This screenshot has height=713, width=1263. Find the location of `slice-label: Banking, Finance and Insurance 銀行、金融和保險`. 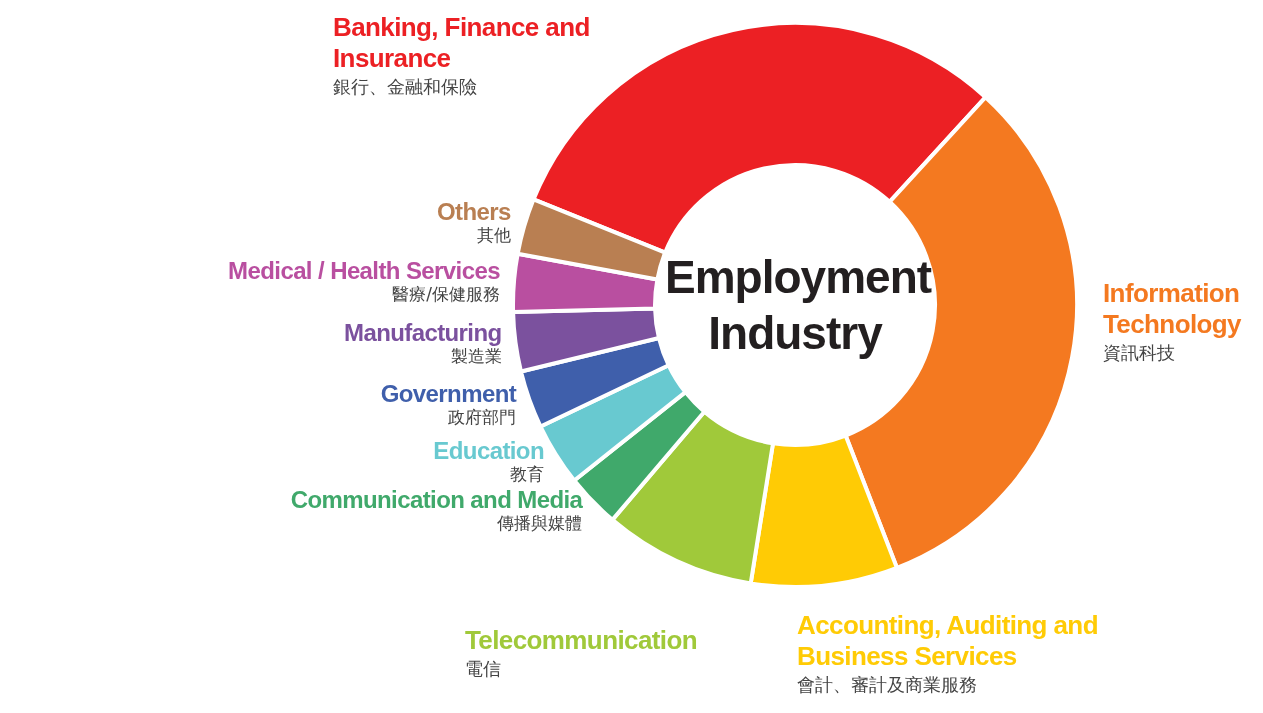

slice-label: Banking, Finance and Insurance 銀行、金融和保險 is located at coordinates (462, 55).